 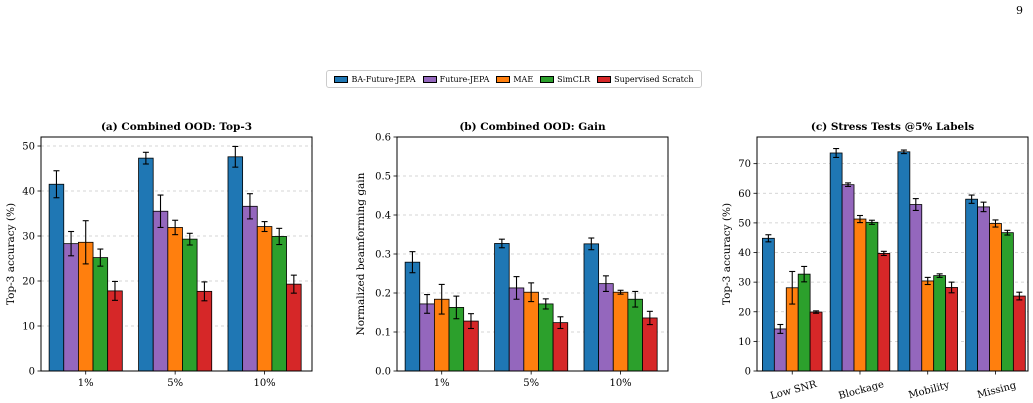 What do you see at coordinates (1019, 10) in the screenshot?
I see `page-number: 9` at bounding box center [1019, 10].